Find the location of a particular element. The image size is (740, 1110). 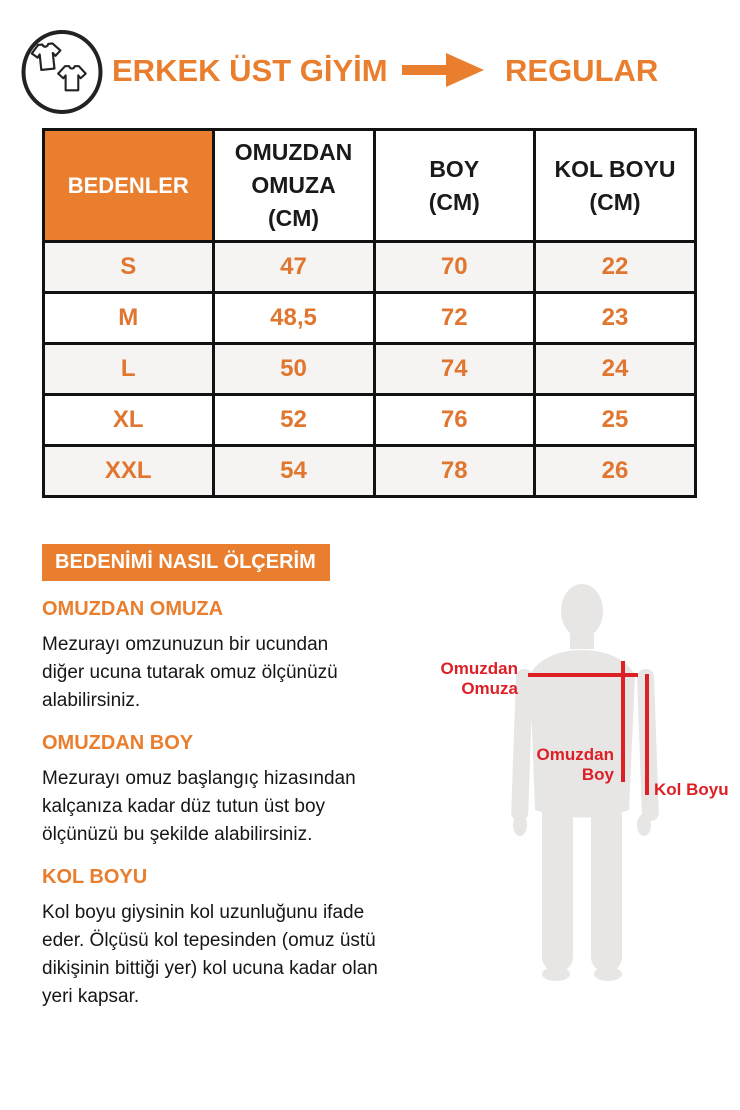

figure-label-body: Omuzdan Boy is located at coordinates (575, 764).